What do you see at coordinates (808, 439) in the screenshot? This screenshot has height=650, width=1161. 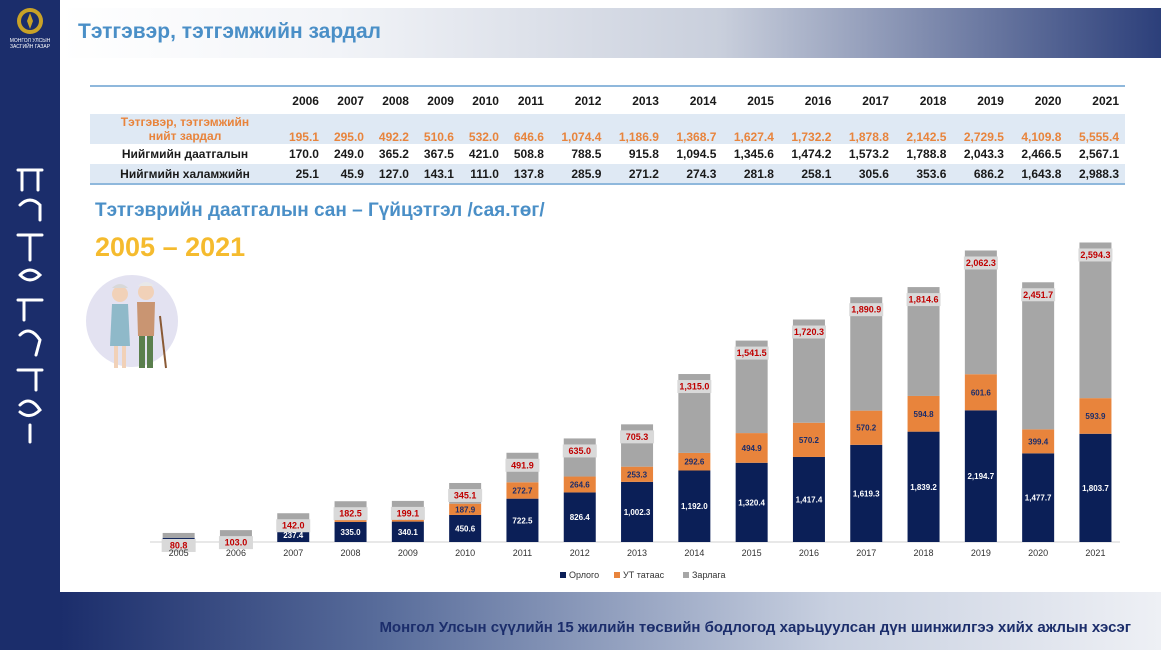 I see `bar-УТ-татаас-2016` at bounding box center [808, 439].